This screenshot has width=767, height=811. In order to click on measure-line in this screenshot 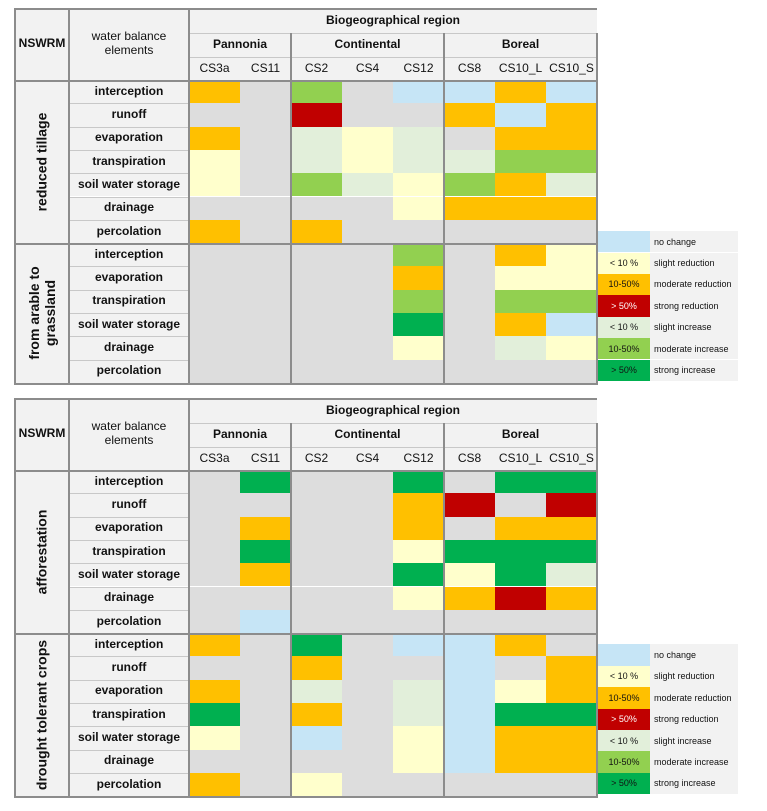, I will do `click(306, 471)`.